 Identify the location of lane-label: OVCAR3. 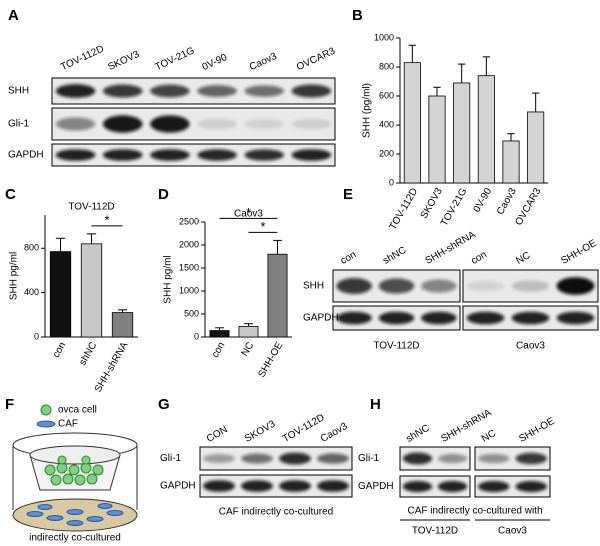
(316, 60).